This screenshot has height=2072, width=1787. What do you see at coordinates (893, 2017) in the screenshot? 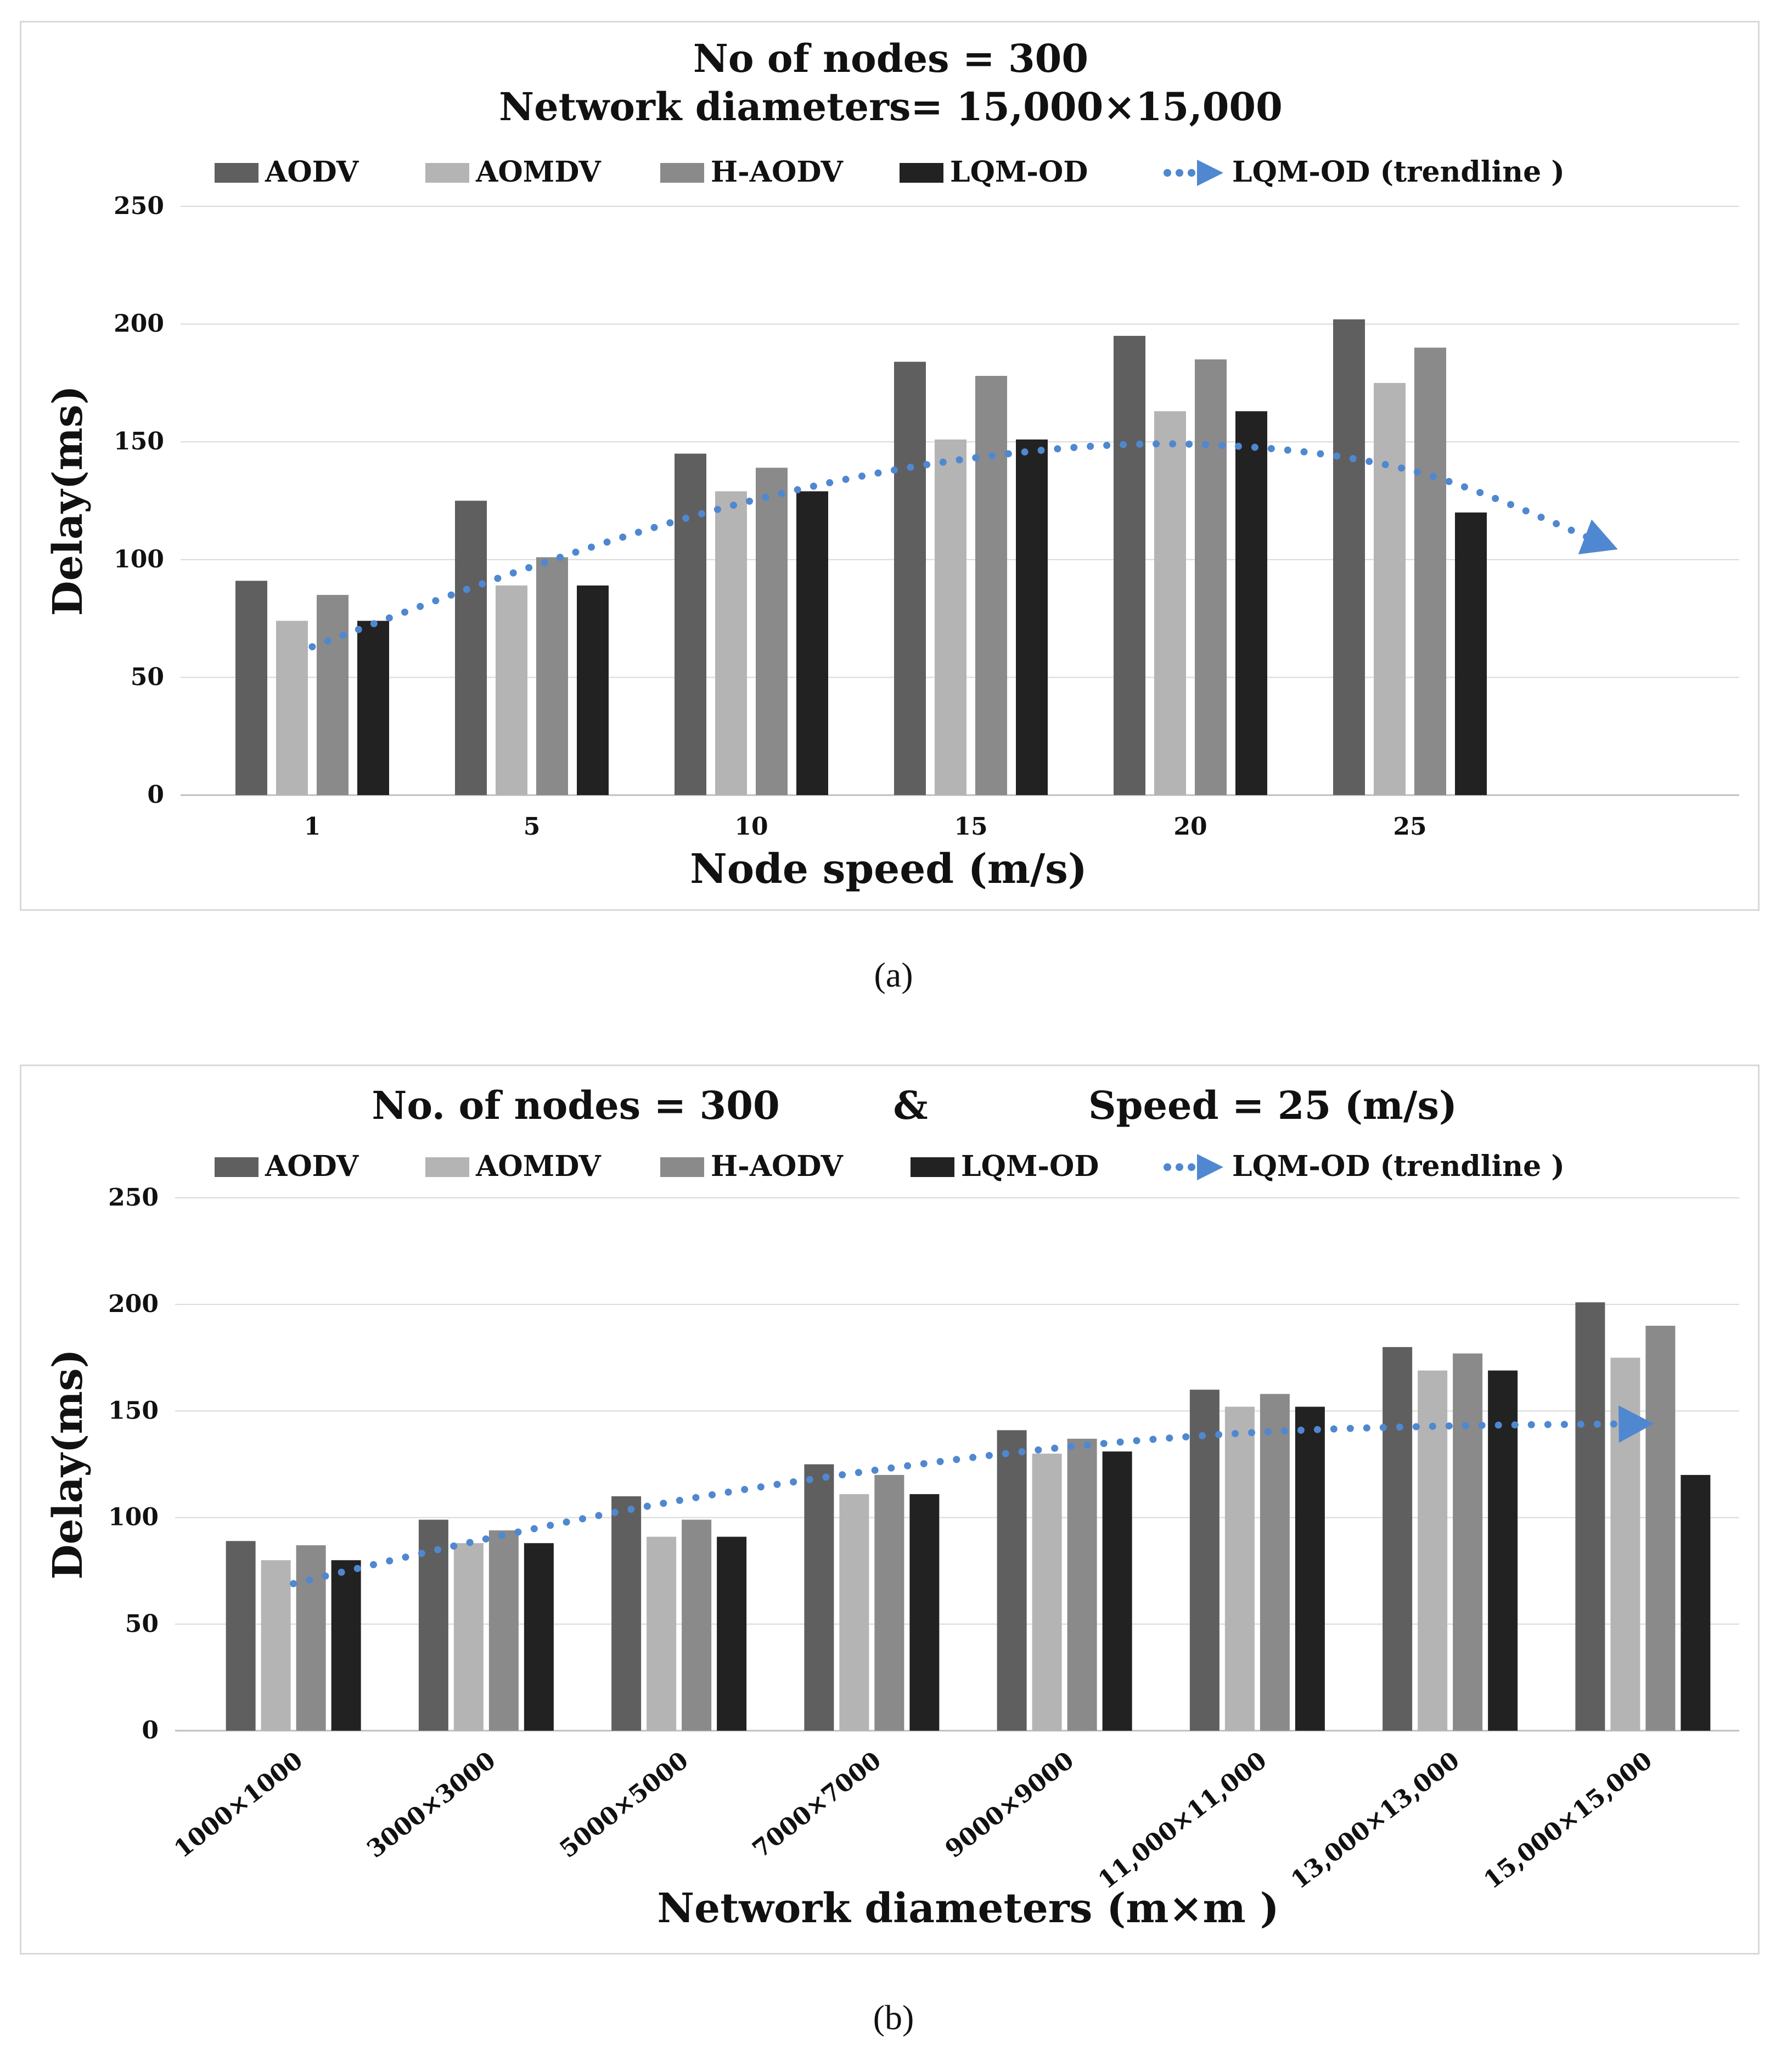
I see `caption-b: (b)` at bounding box center [893, 2017].